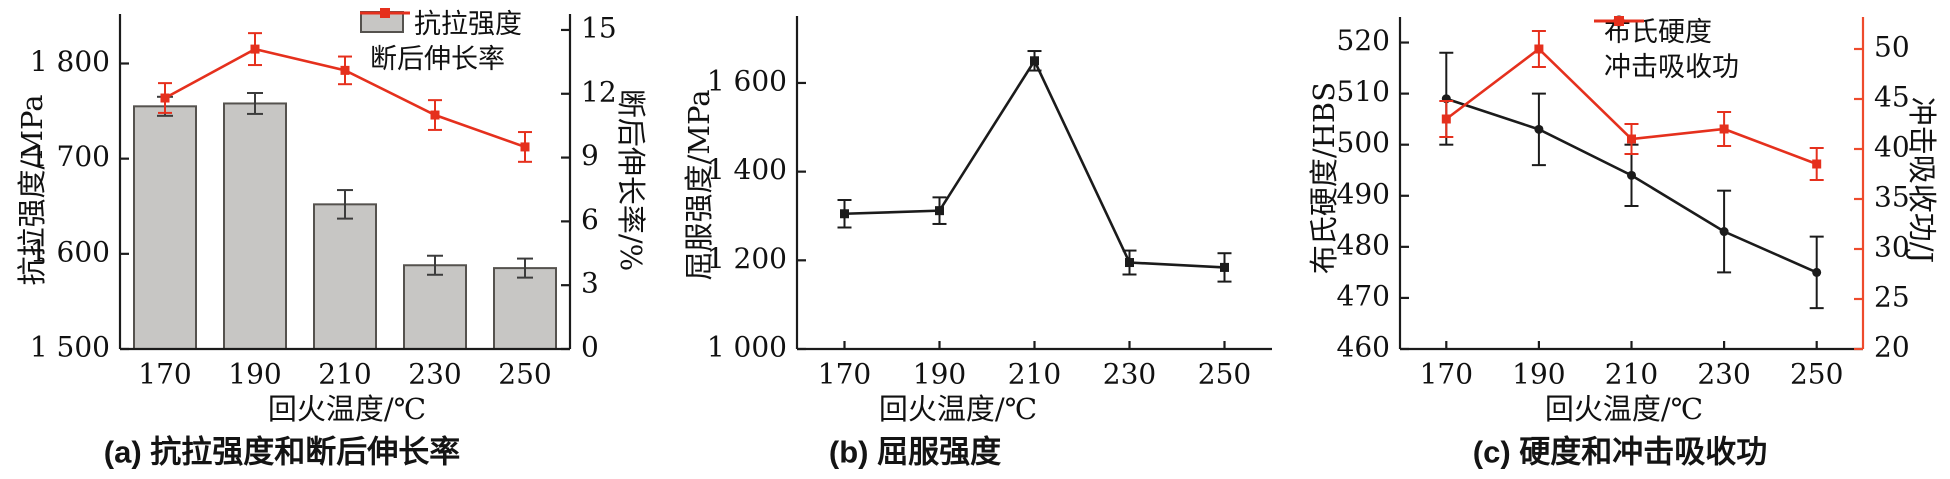 The image size is (1950, 479). I want to click on panel-a-x-axis-label: 回火温度/℃, so click(347, 409).